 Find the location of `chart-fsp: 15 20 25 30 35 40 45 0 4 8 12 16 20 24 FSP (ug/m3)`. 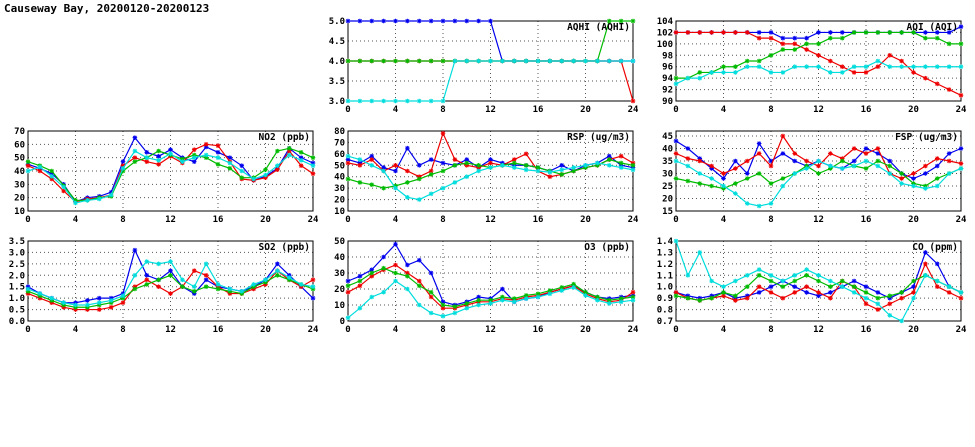

chart-fsp: 15 20 25 30 35 40 45 0 4 8 12 16 20 24 FSP (ug/m3) is located at coordinates (807, 178).